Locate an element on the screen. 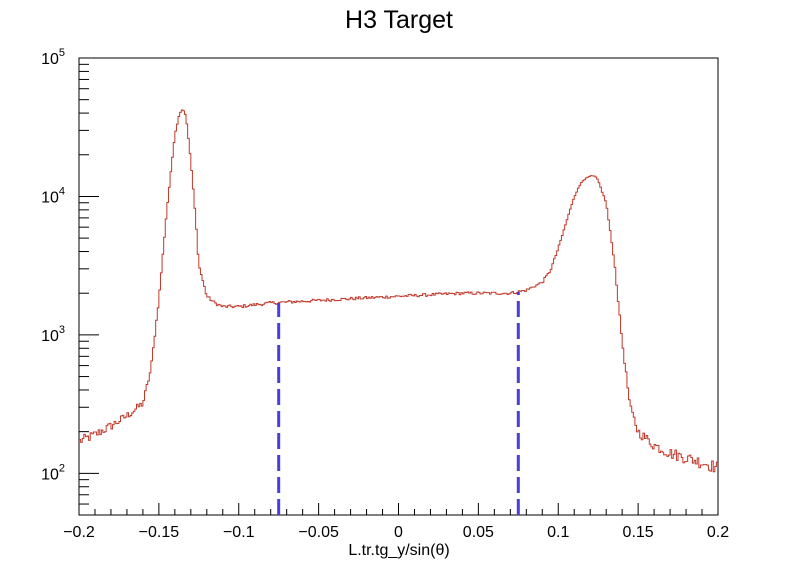 The image size is (798, 574). x-tick-label: 0 is located at coordinates (398, 532).